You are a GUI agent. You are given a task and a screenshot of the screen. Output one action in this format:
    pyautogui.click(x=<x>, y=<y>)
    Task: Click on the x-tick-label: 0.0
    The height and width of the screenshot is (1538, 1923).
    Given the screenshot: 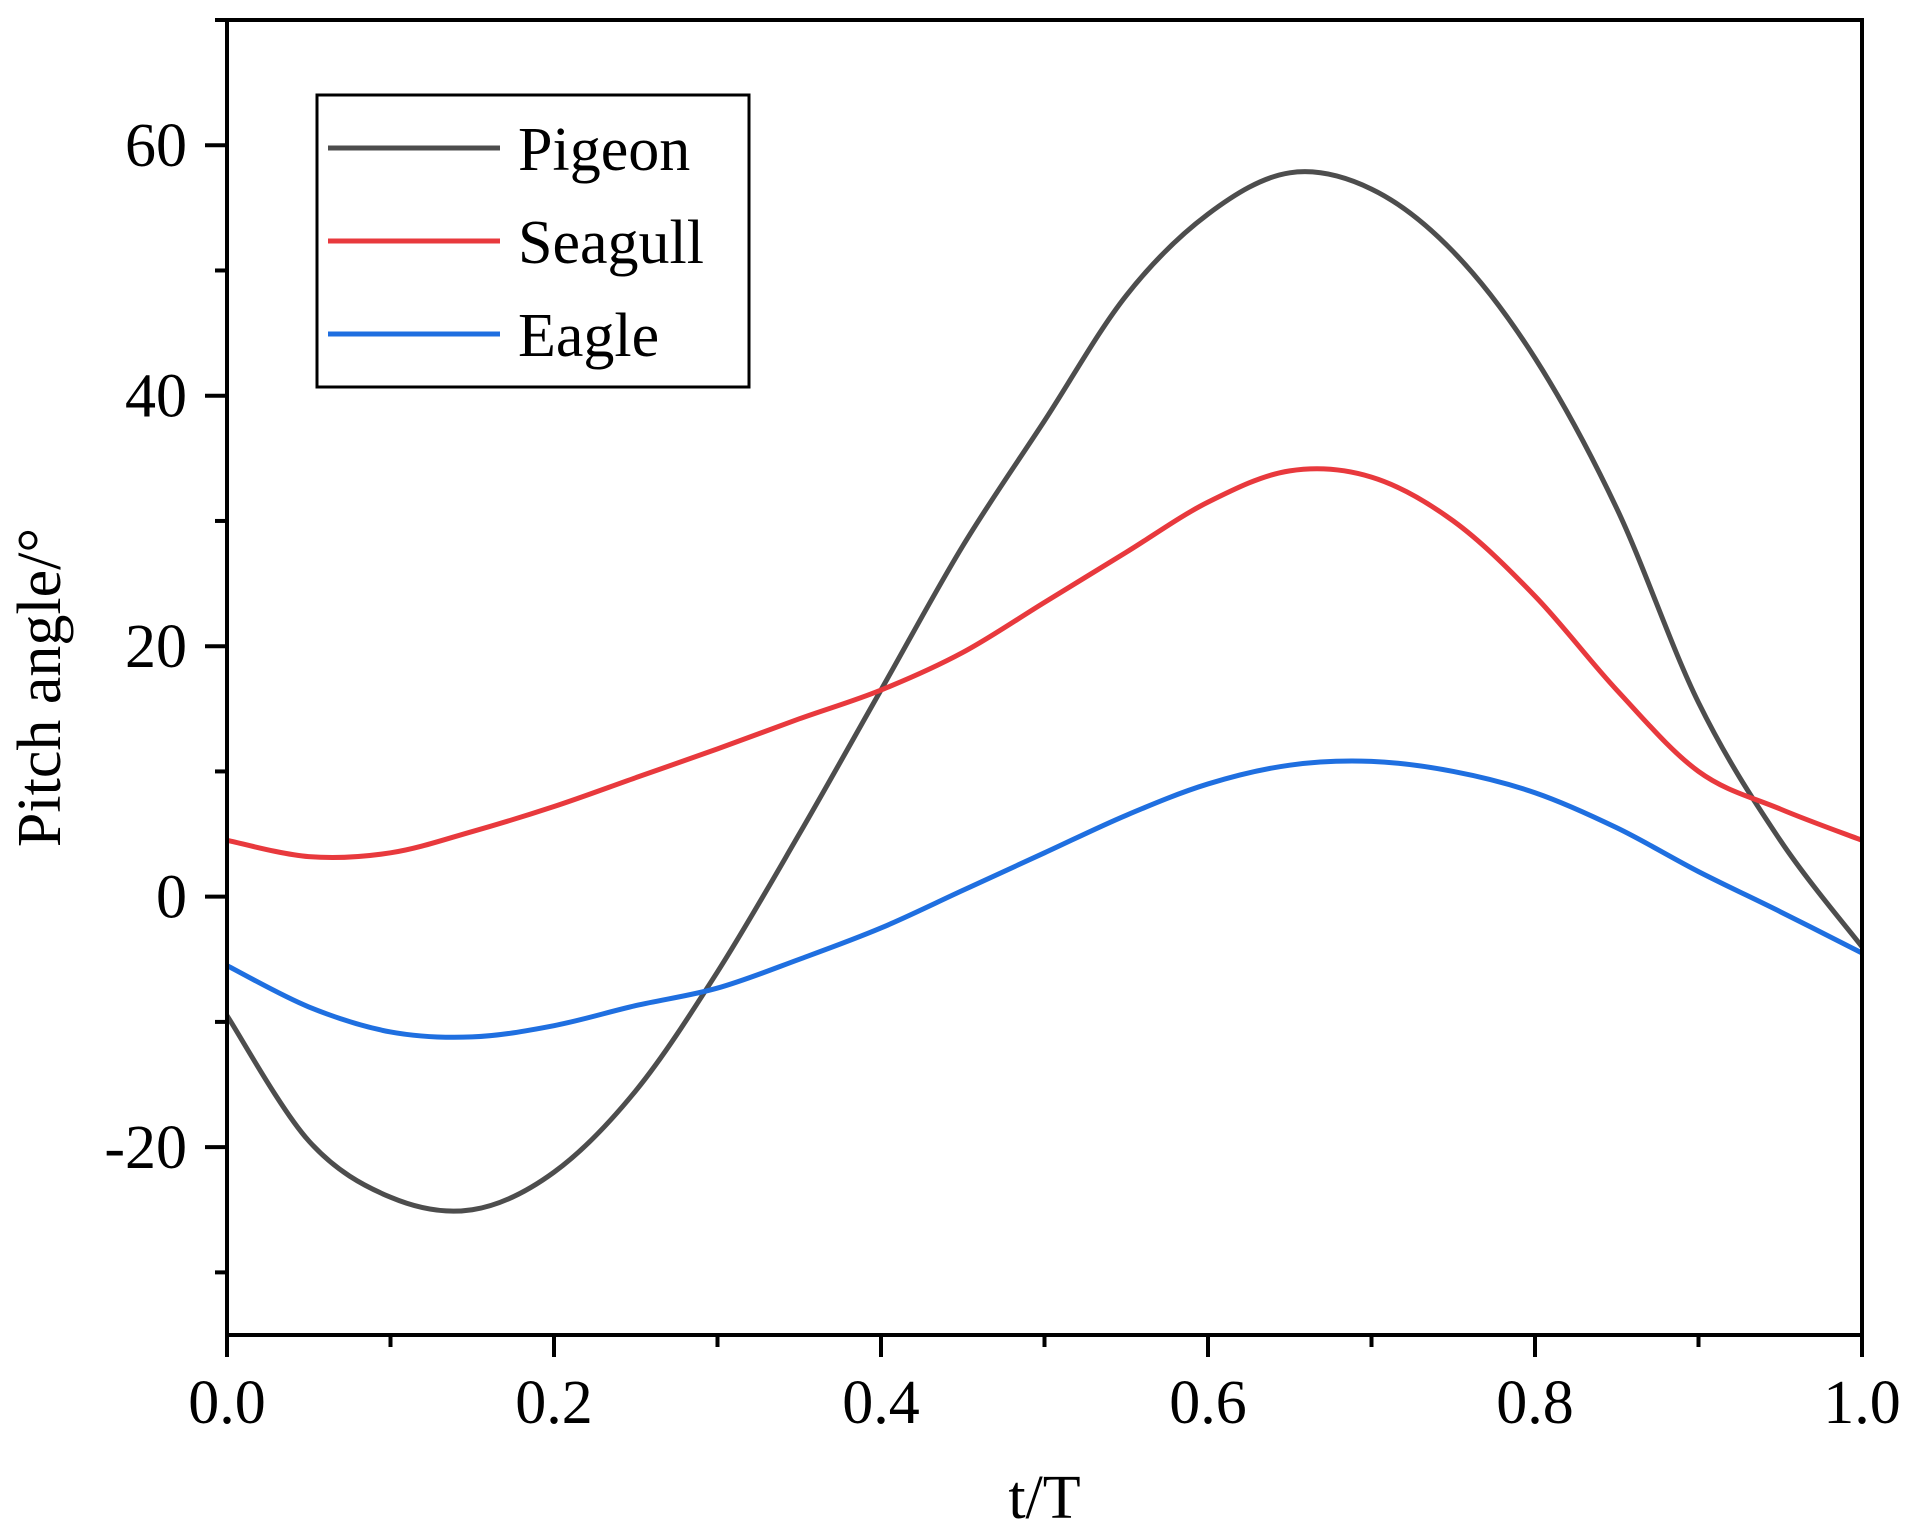 What is the action you would take?
    pyautogui.click(x=227, y=1403)
    